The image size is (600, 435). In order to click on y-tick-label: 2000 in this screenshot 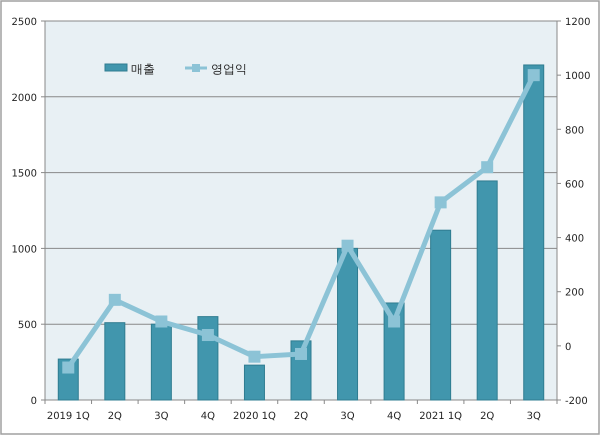, I will do `click(24, 98)`.